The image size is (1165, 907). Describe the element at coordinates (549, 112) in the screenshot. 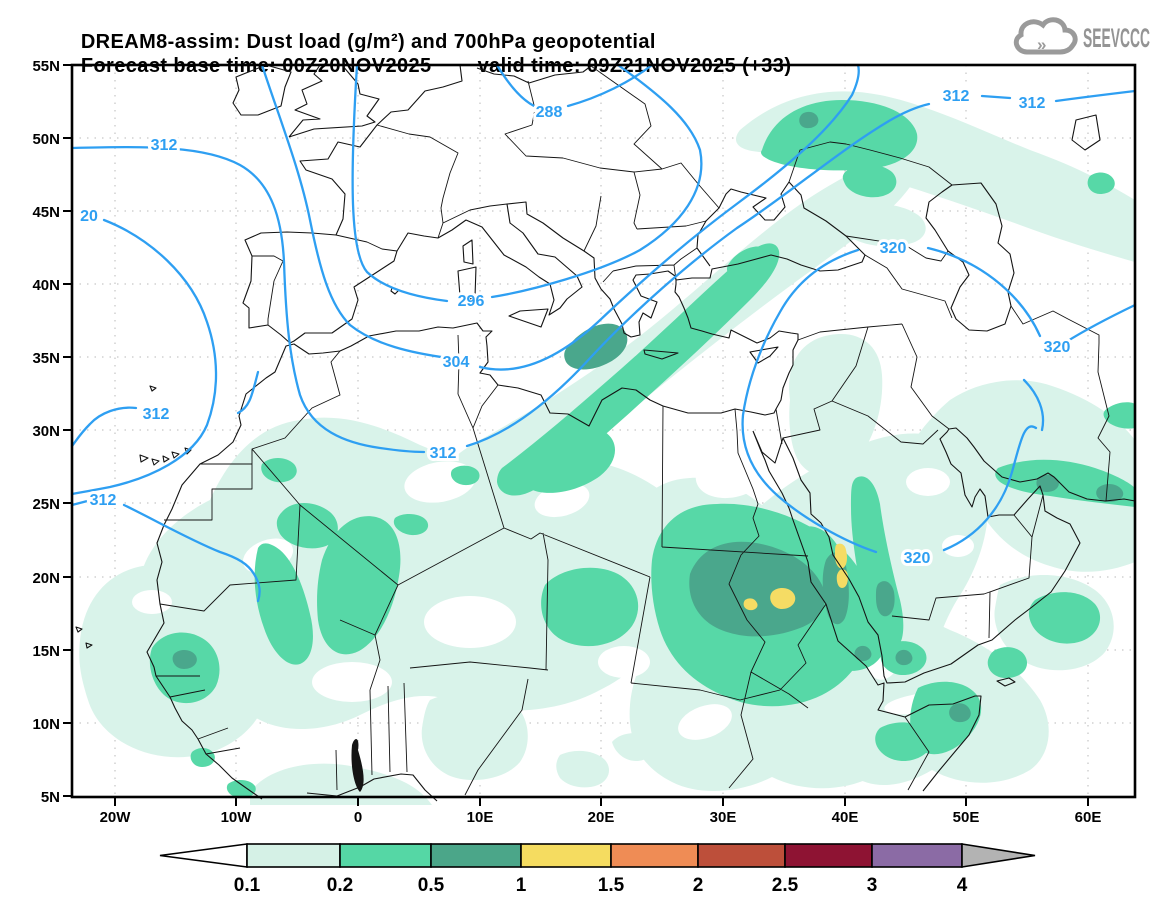

I see `contour-label: 288` at that location.